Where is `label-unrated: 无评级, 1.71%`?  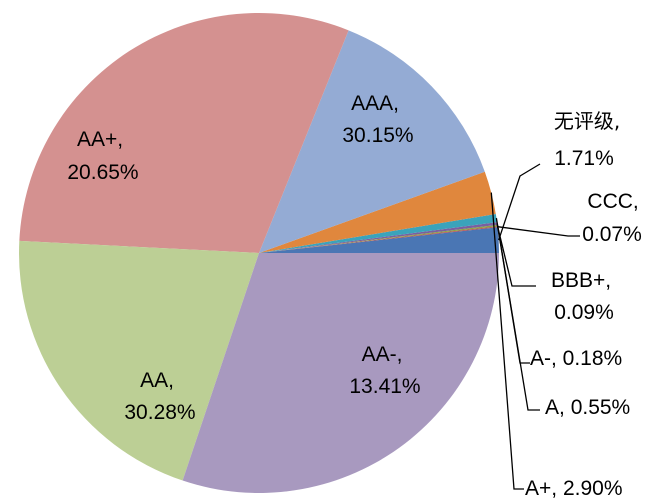 label-unrated: 无评级, 1.71% is located at coordinates (590, 139).